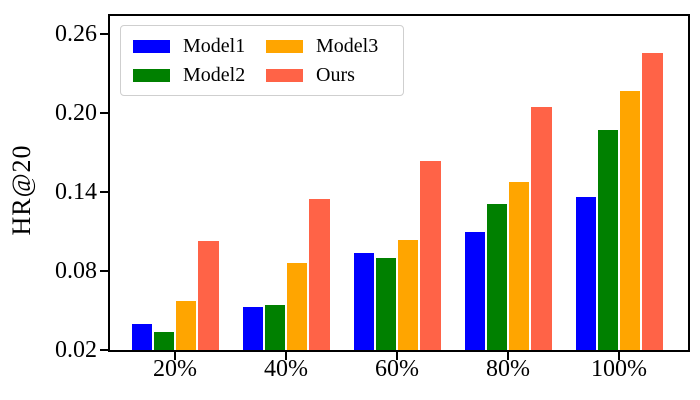 This screenshot has height=400, width=700. I want to click on bar-ours-80%, so click(541, 228).